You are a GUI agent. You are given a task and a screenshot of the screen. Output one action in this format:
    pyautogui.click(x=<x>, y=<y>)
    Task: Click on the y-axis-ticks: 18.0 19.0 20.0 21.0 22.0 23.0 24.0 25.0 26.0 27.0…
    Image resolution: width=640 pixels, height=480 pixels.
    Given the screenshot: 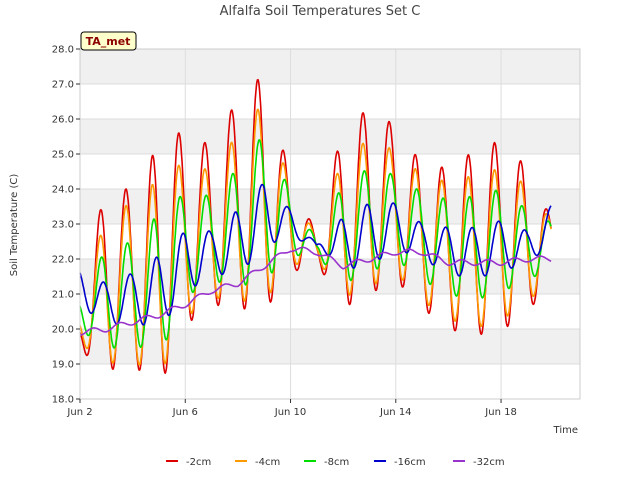 What is the action you would take?
    pyautogui.click(x=66, y=225)
    